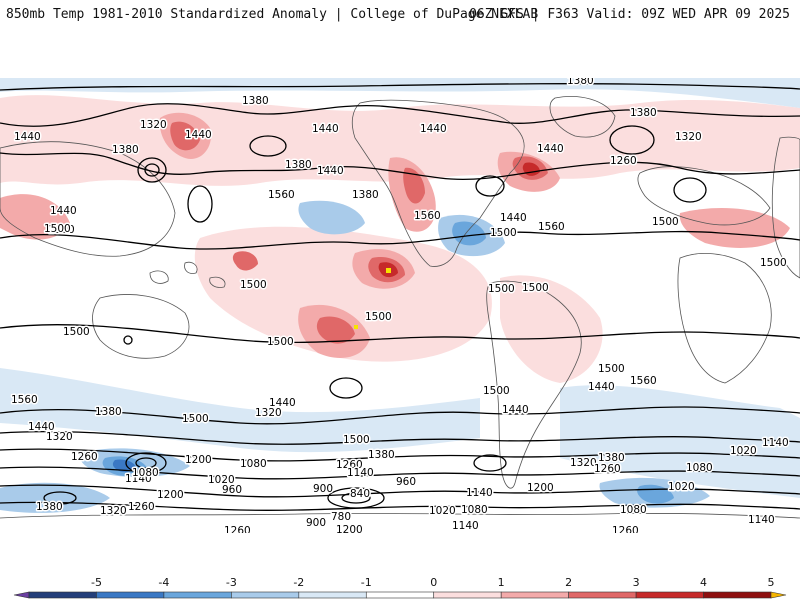  Describe the element at coordinates (636, 582) in the screenshot. I see `colorbar-tick-label: 3` at that location.